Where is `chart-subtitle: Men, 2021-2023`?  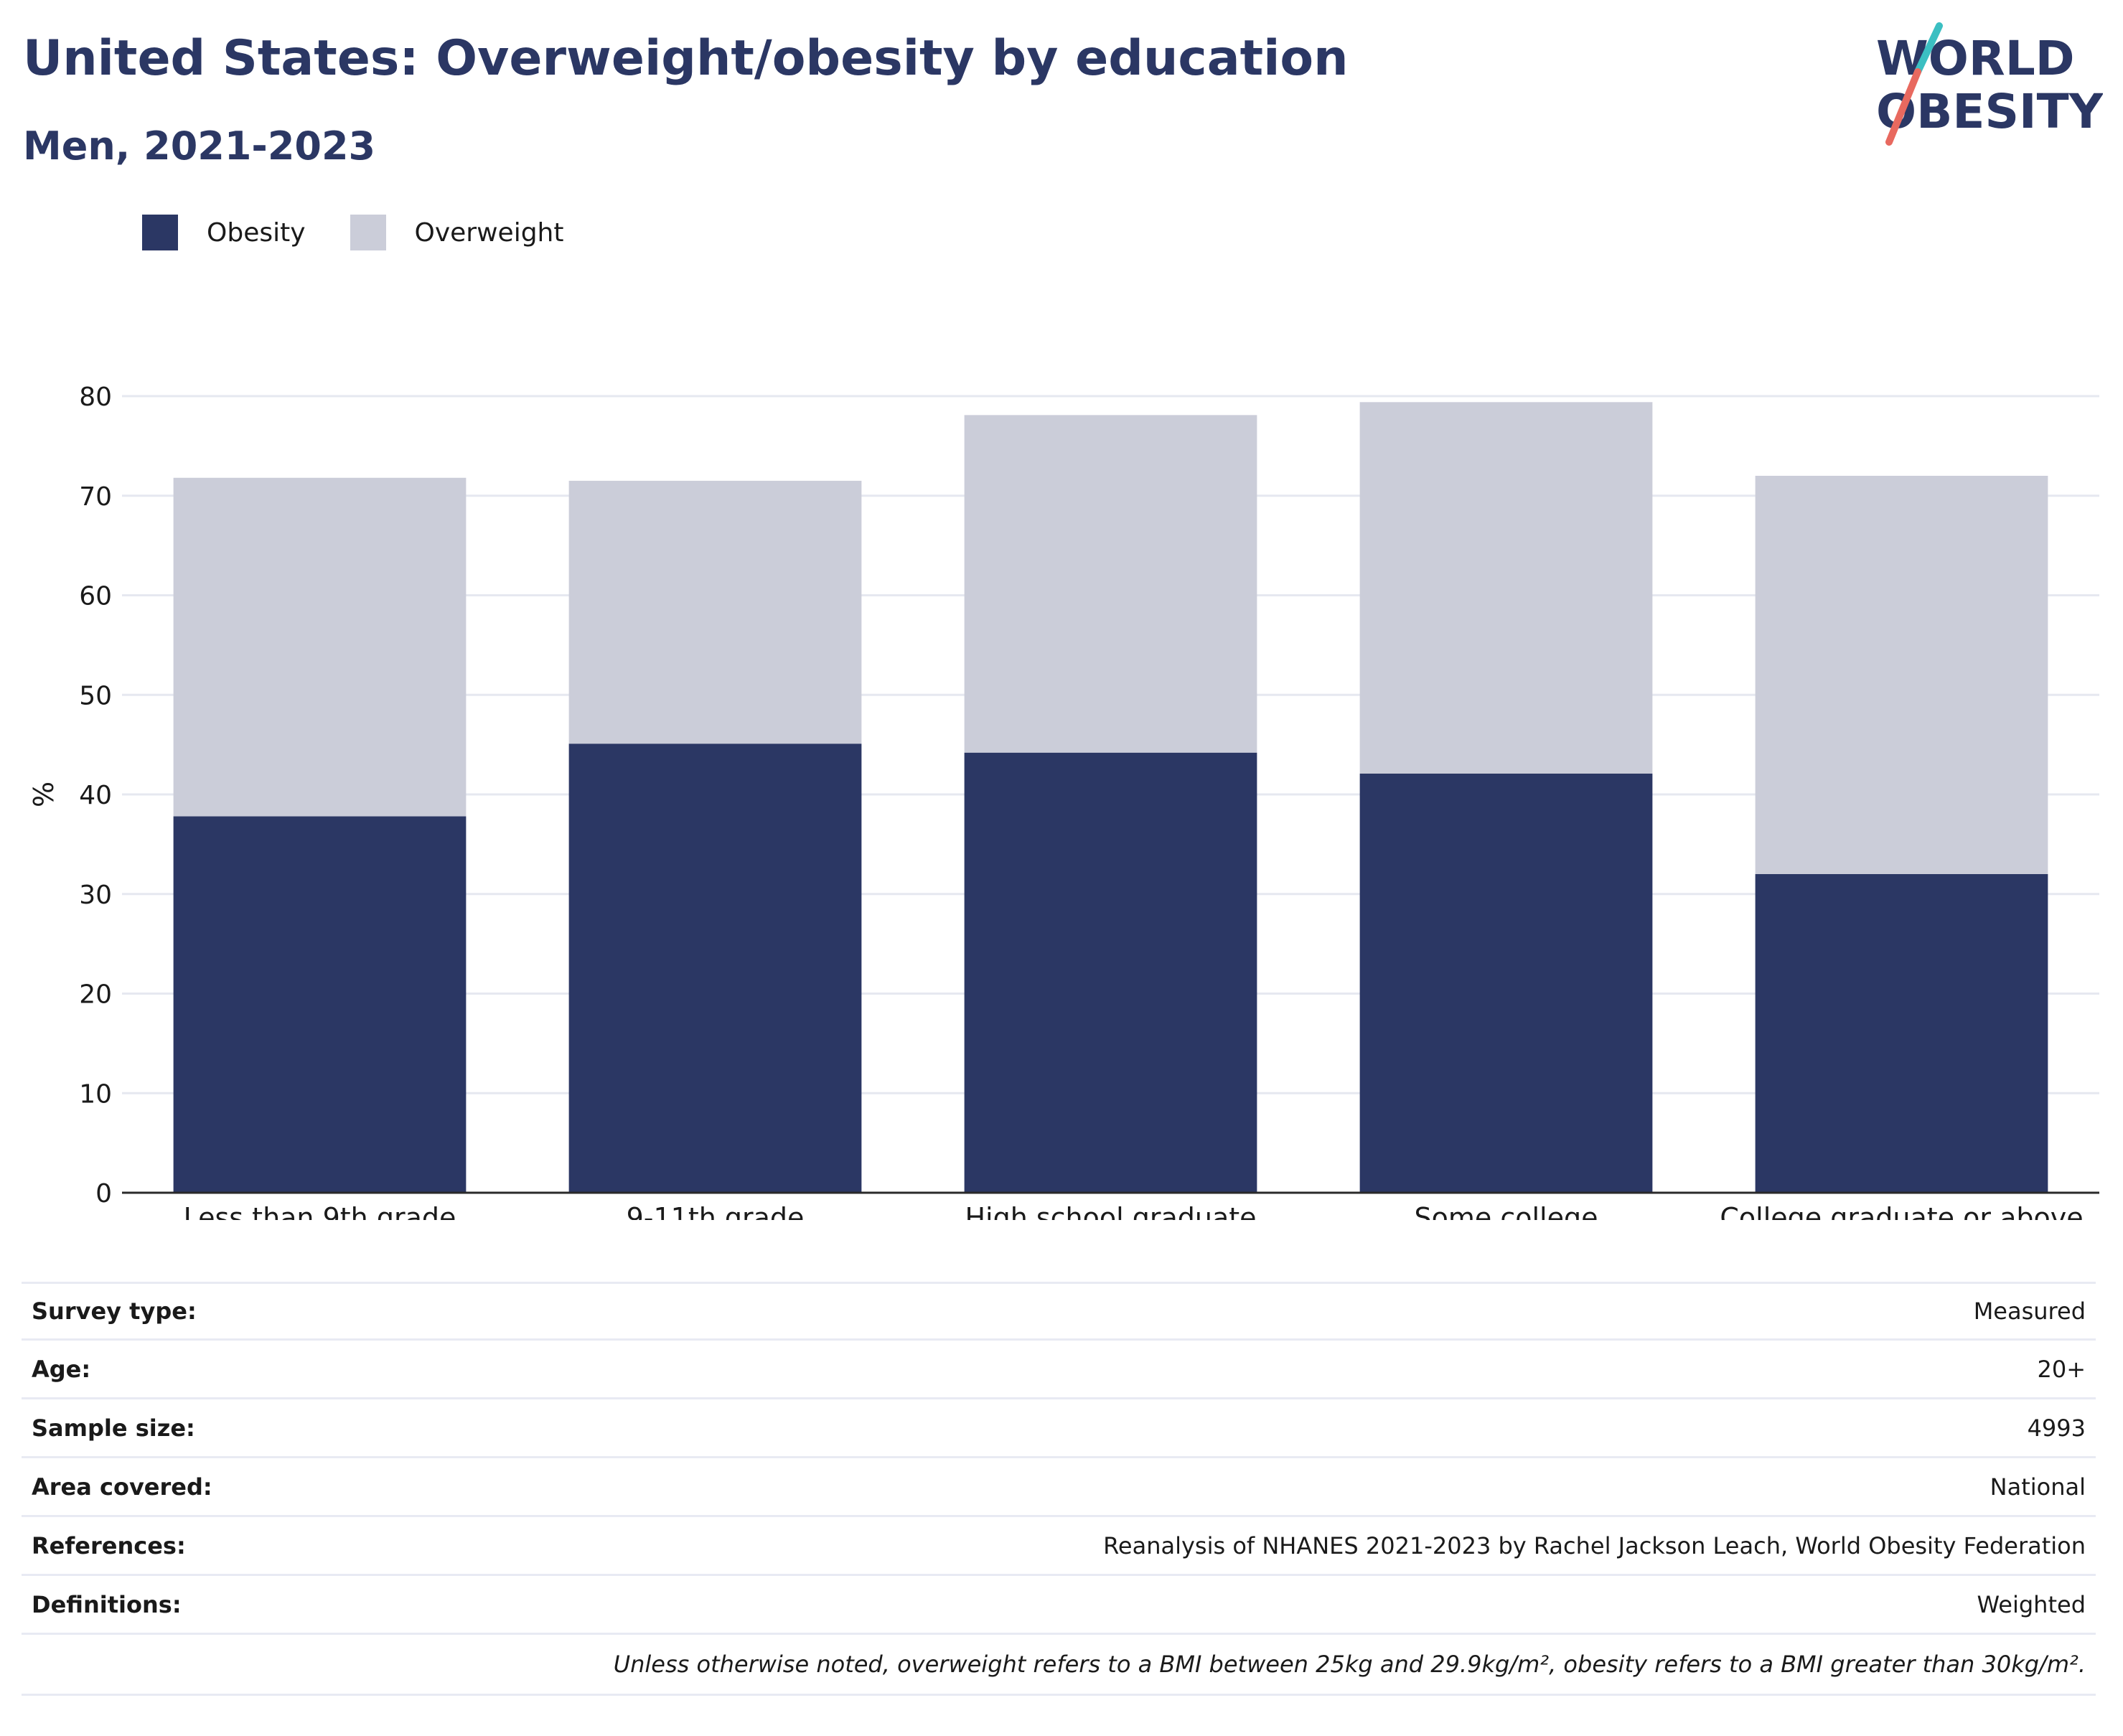
chart-subtitle: Men, 2021-2023 is located at coordinates (199, 146).